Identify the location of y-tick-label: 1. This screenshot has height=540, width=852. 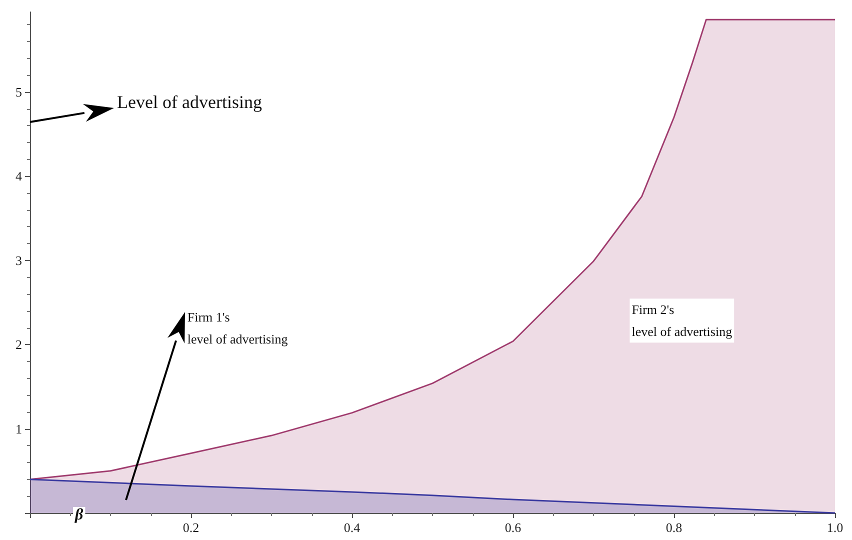
(19, 428).